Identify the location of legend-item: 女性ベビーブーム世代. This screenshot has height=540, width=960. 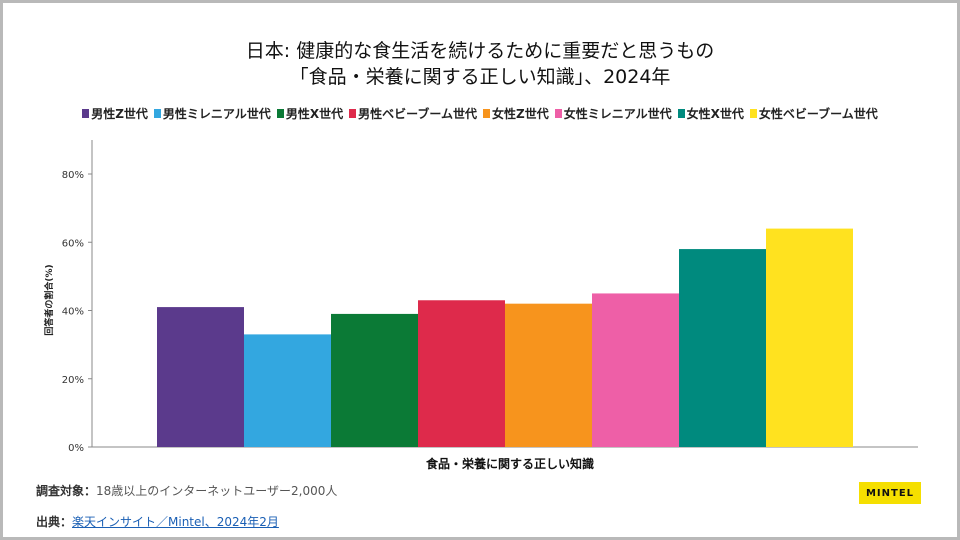
(813, 113).